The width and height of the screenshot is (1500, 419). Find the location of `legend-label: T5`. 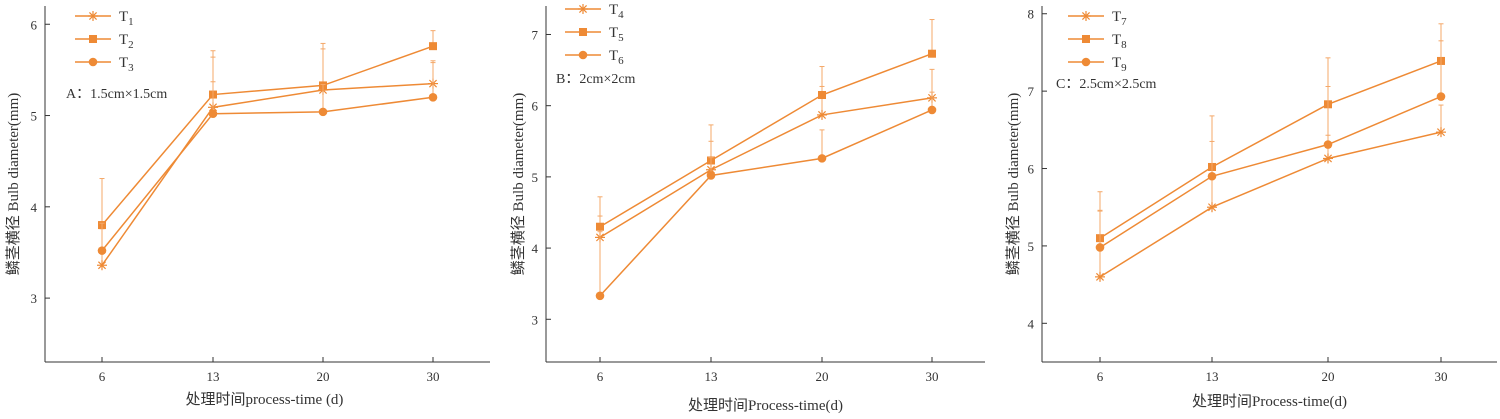

legend-label: T5 is located at coordinates (616, 34).